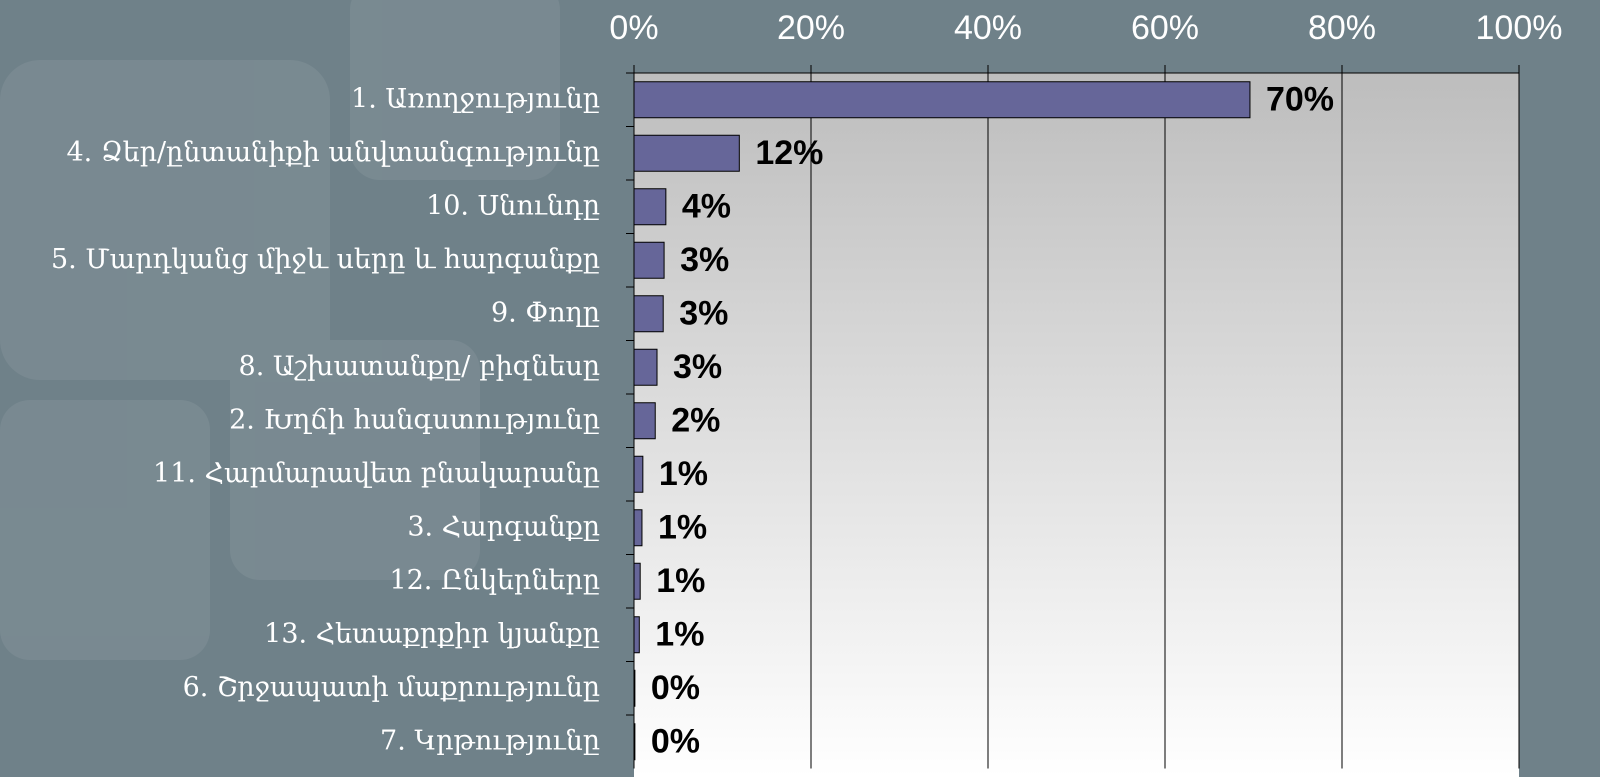 This screenshot has height=777, width=1600. Describe the element at coordinates (988, 28) in the screenshot. I see `x-tick-label: 40%` at that location.